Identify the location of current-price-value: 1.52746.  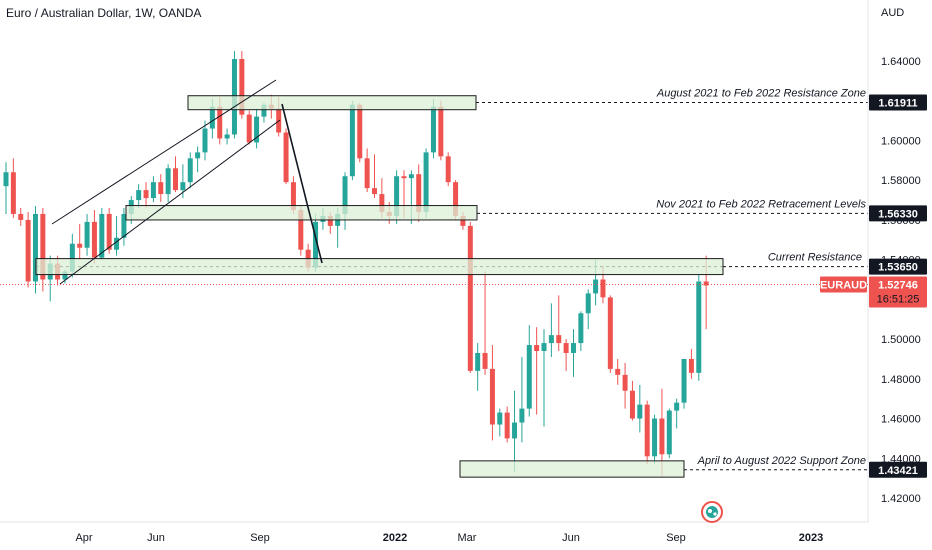
(898, 286).